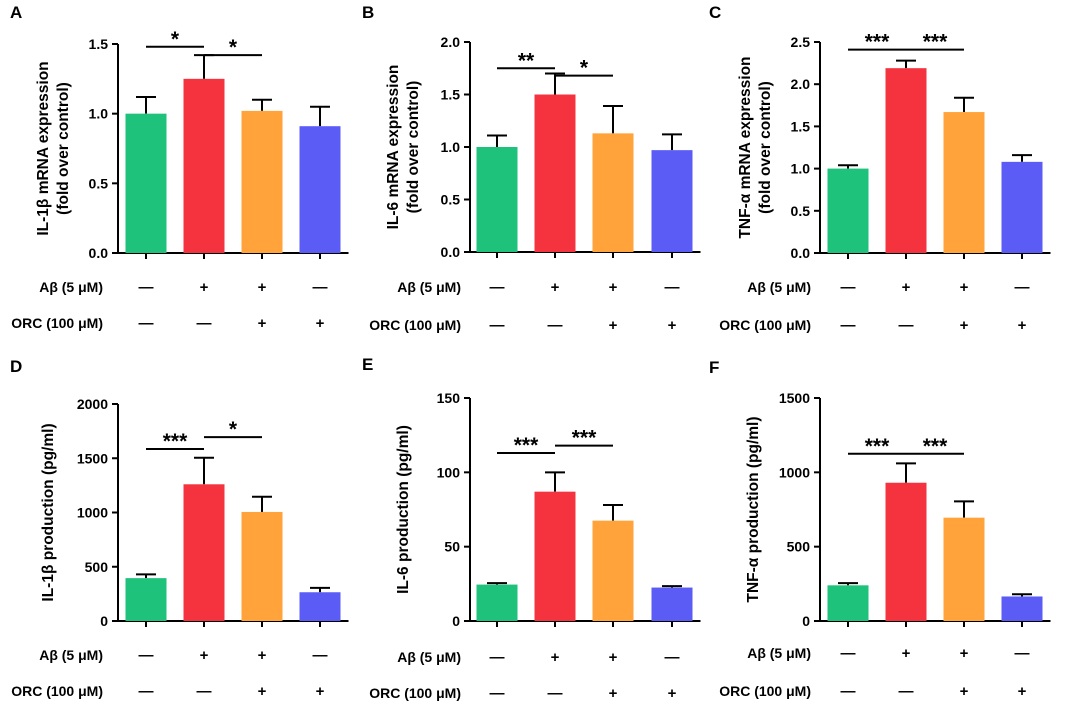 The width and height of the screenshot is (1084, 706). What do you see at coordinates (233, 429) in the screenshot?
I see `significance-label: *` at bounding box center [233, 429].